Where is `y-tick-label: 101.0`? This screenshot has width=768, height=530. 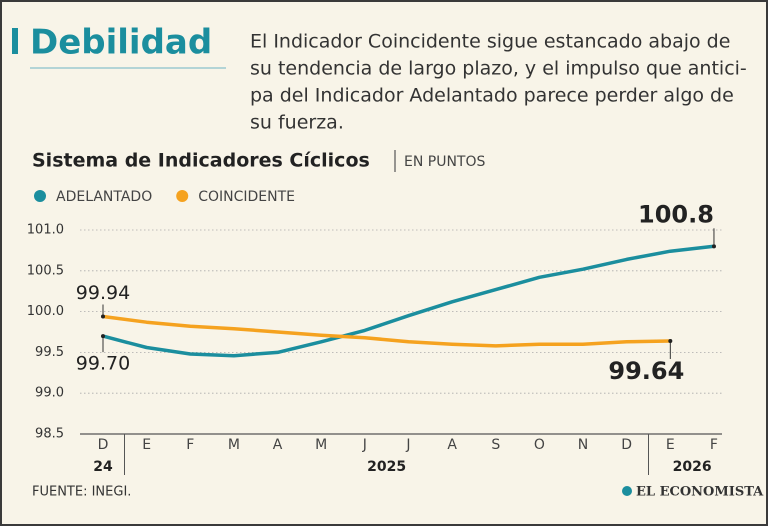 y-tick-label: 101.0 is located at coordinates (45, 230).